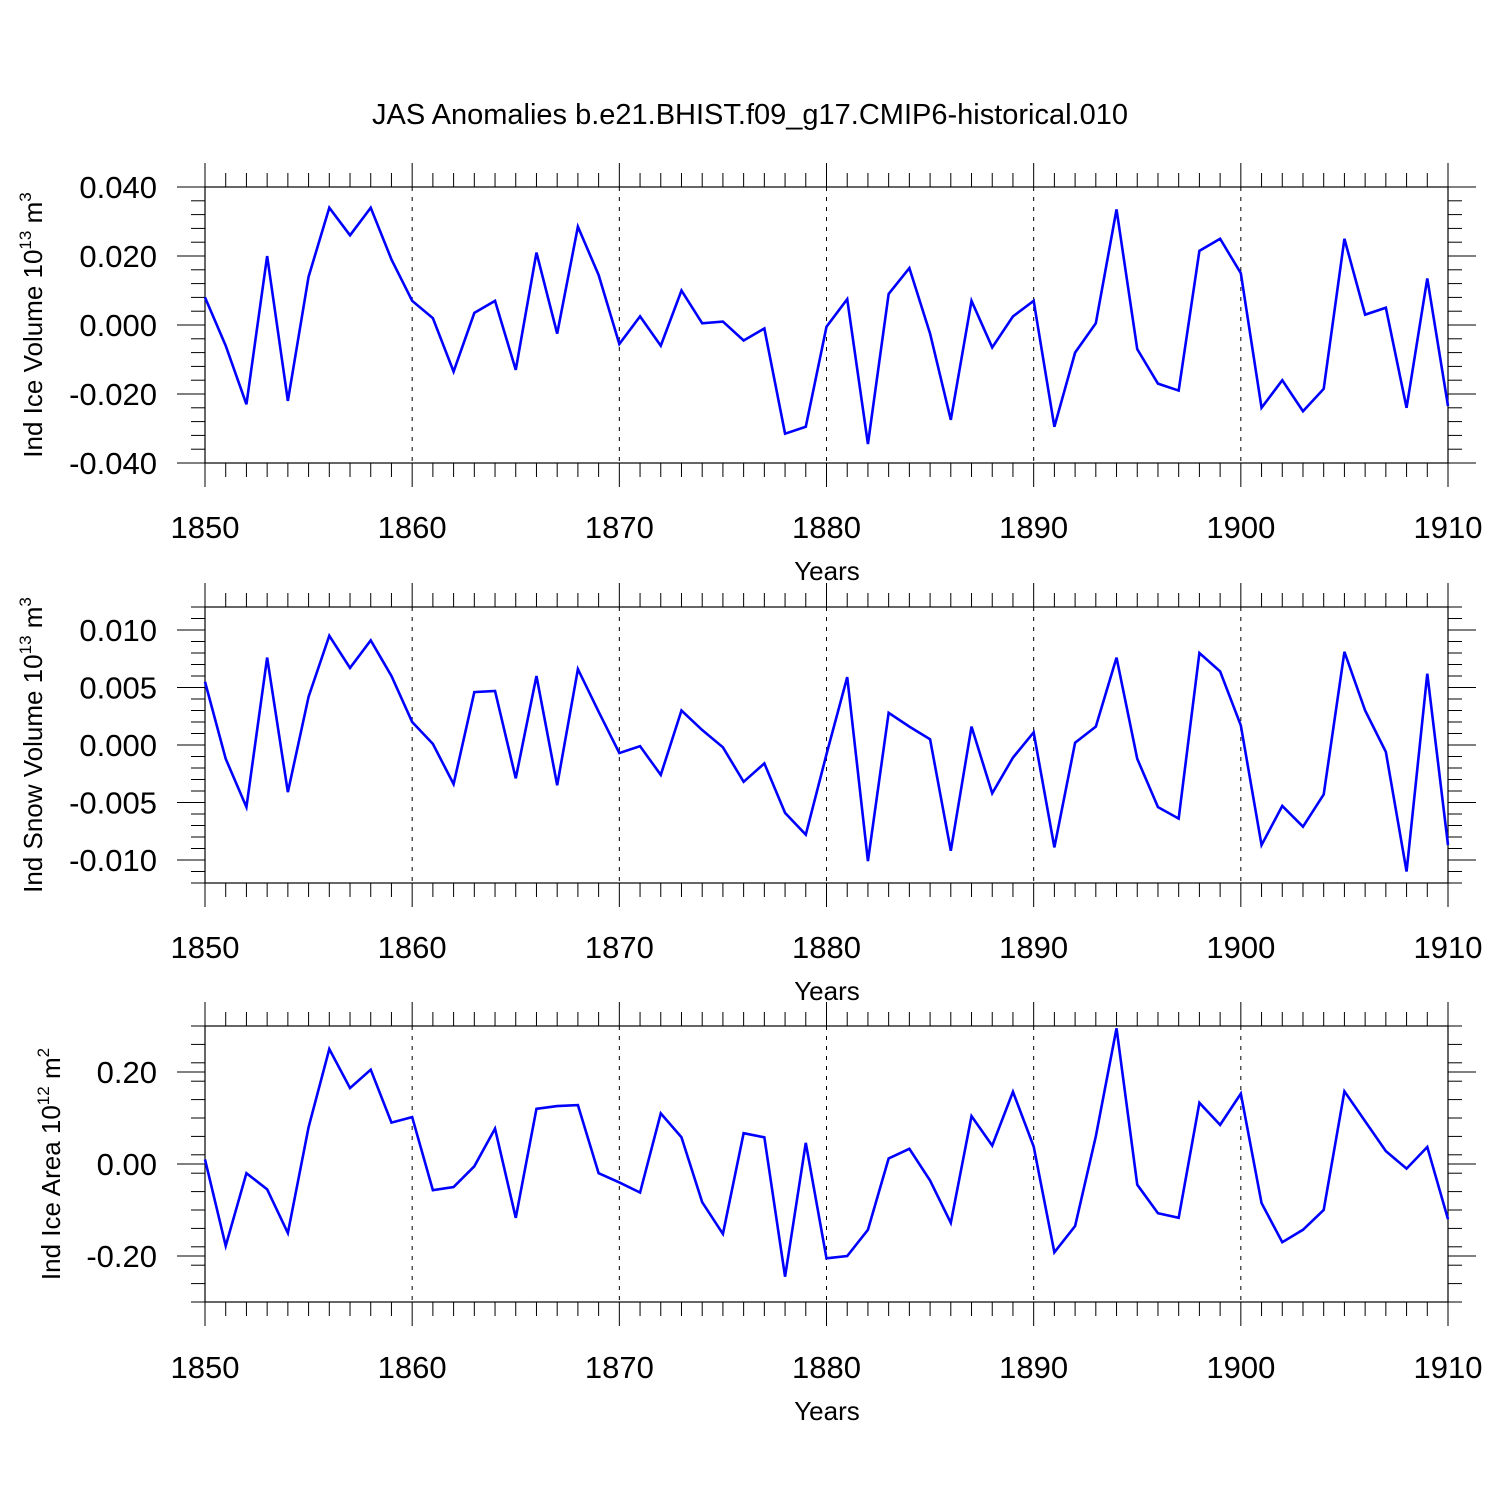  Describe the element at coordinates (127, 1164) in the screenshot. I see `y-tick-label: 0.00` at that location.